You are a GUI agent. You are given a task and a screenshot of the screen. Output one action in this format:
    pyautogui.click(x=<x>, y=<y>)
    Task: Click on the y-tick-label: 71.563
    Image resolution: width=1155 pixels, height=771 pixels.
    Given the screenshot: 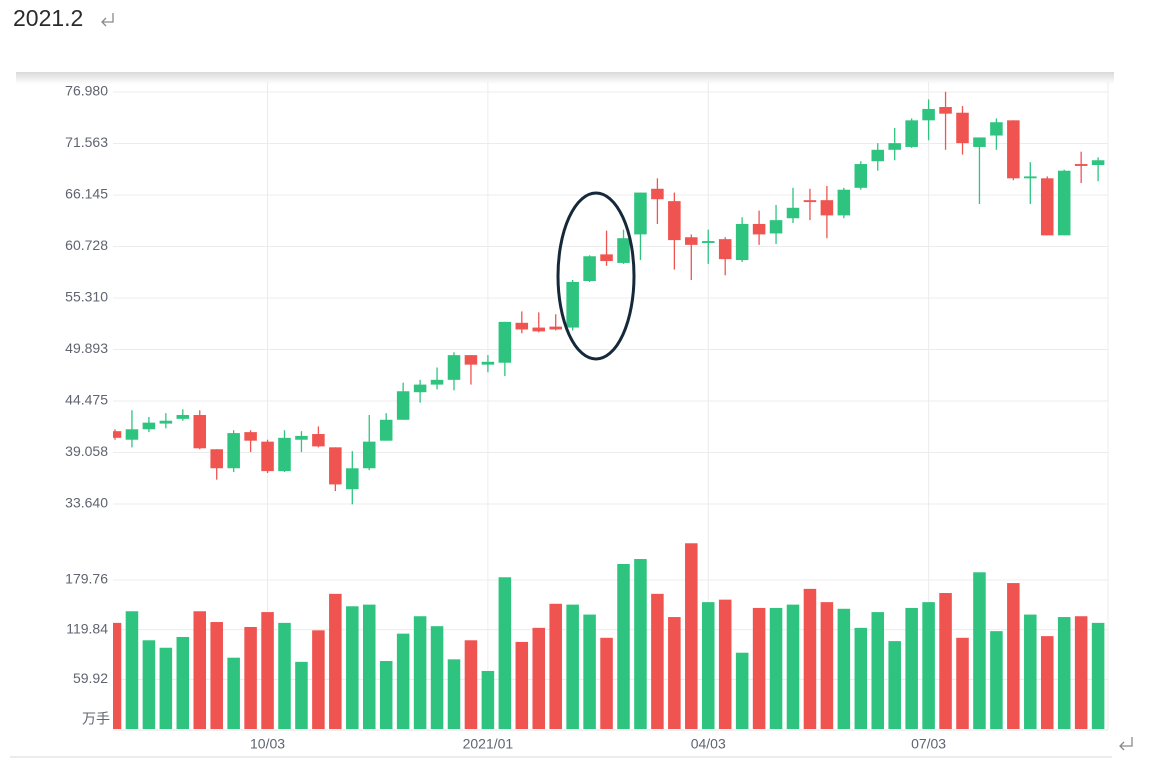 What is the action you would take?
    pyautogui.click(x=86, y=142)
    